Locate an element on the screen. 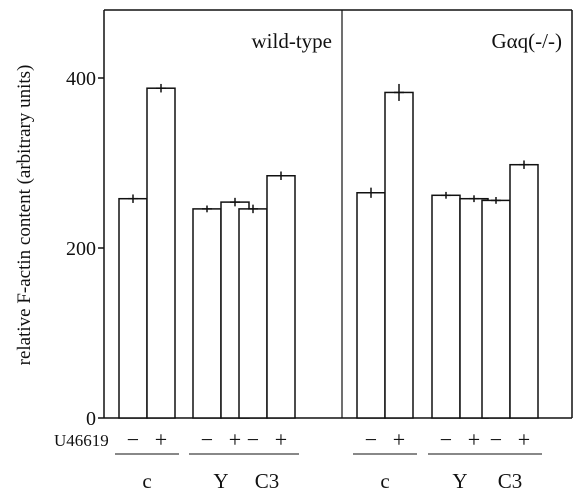  condition-signs: − + − + − + − + − + − + is located at coordinates (328, 439).